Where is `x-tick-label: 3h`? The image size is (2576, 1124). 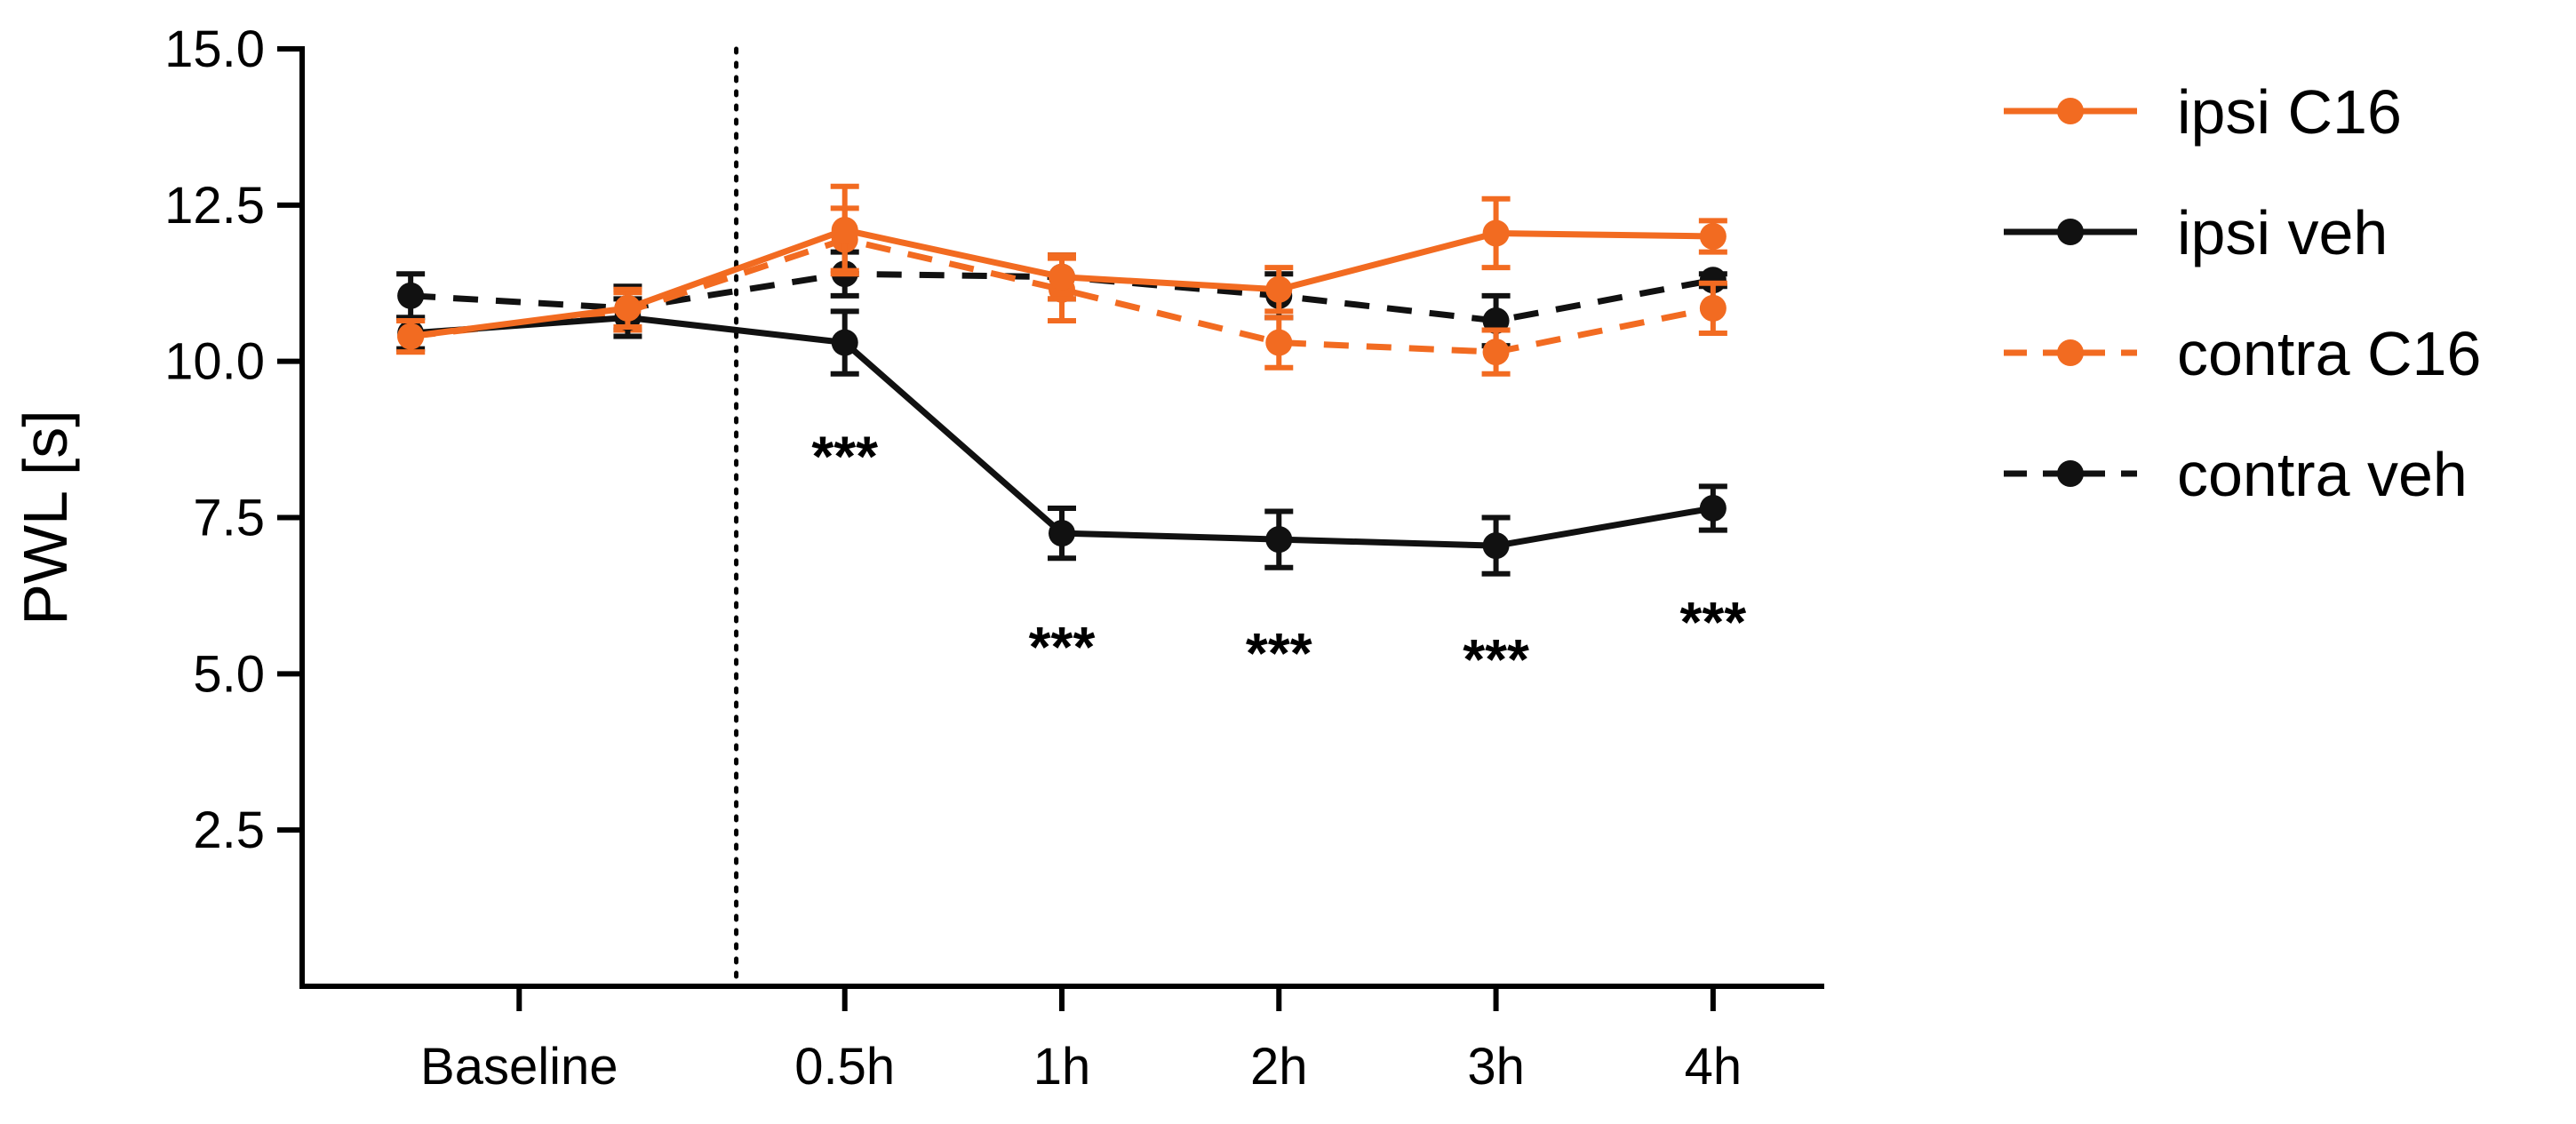
x-tick-label: 3h is located at coordinates (1496, 1067).